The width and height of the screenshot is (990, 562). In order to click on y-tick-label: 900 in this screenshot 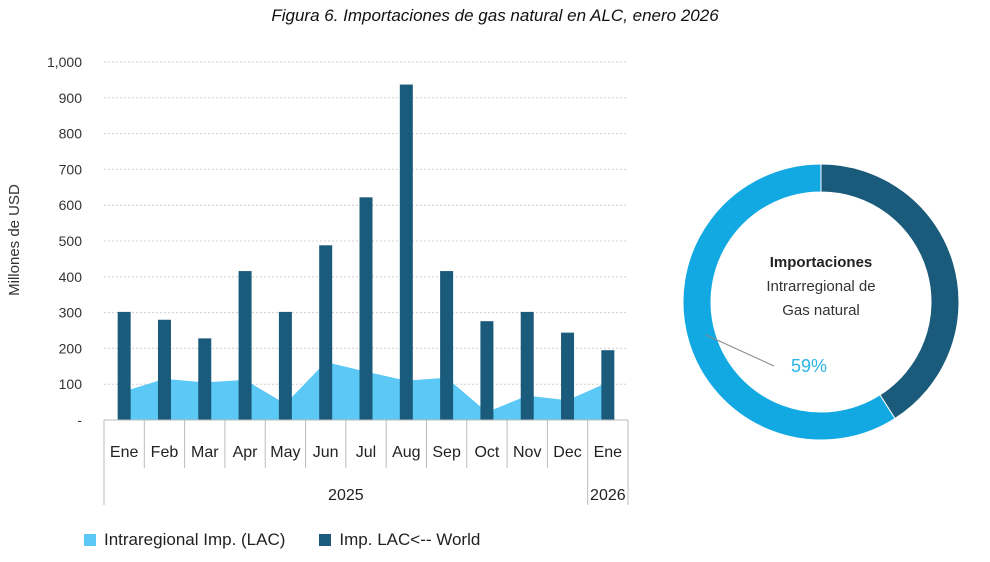, I will do `click(71, 98)`.